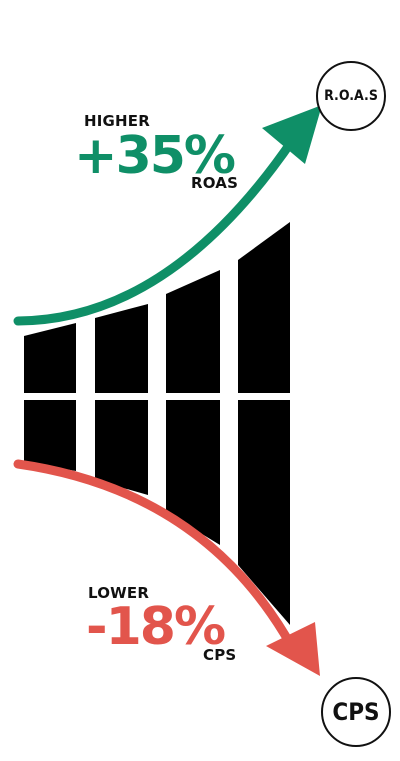  I want to click on lower-label: LOWER, so click(119, 593).